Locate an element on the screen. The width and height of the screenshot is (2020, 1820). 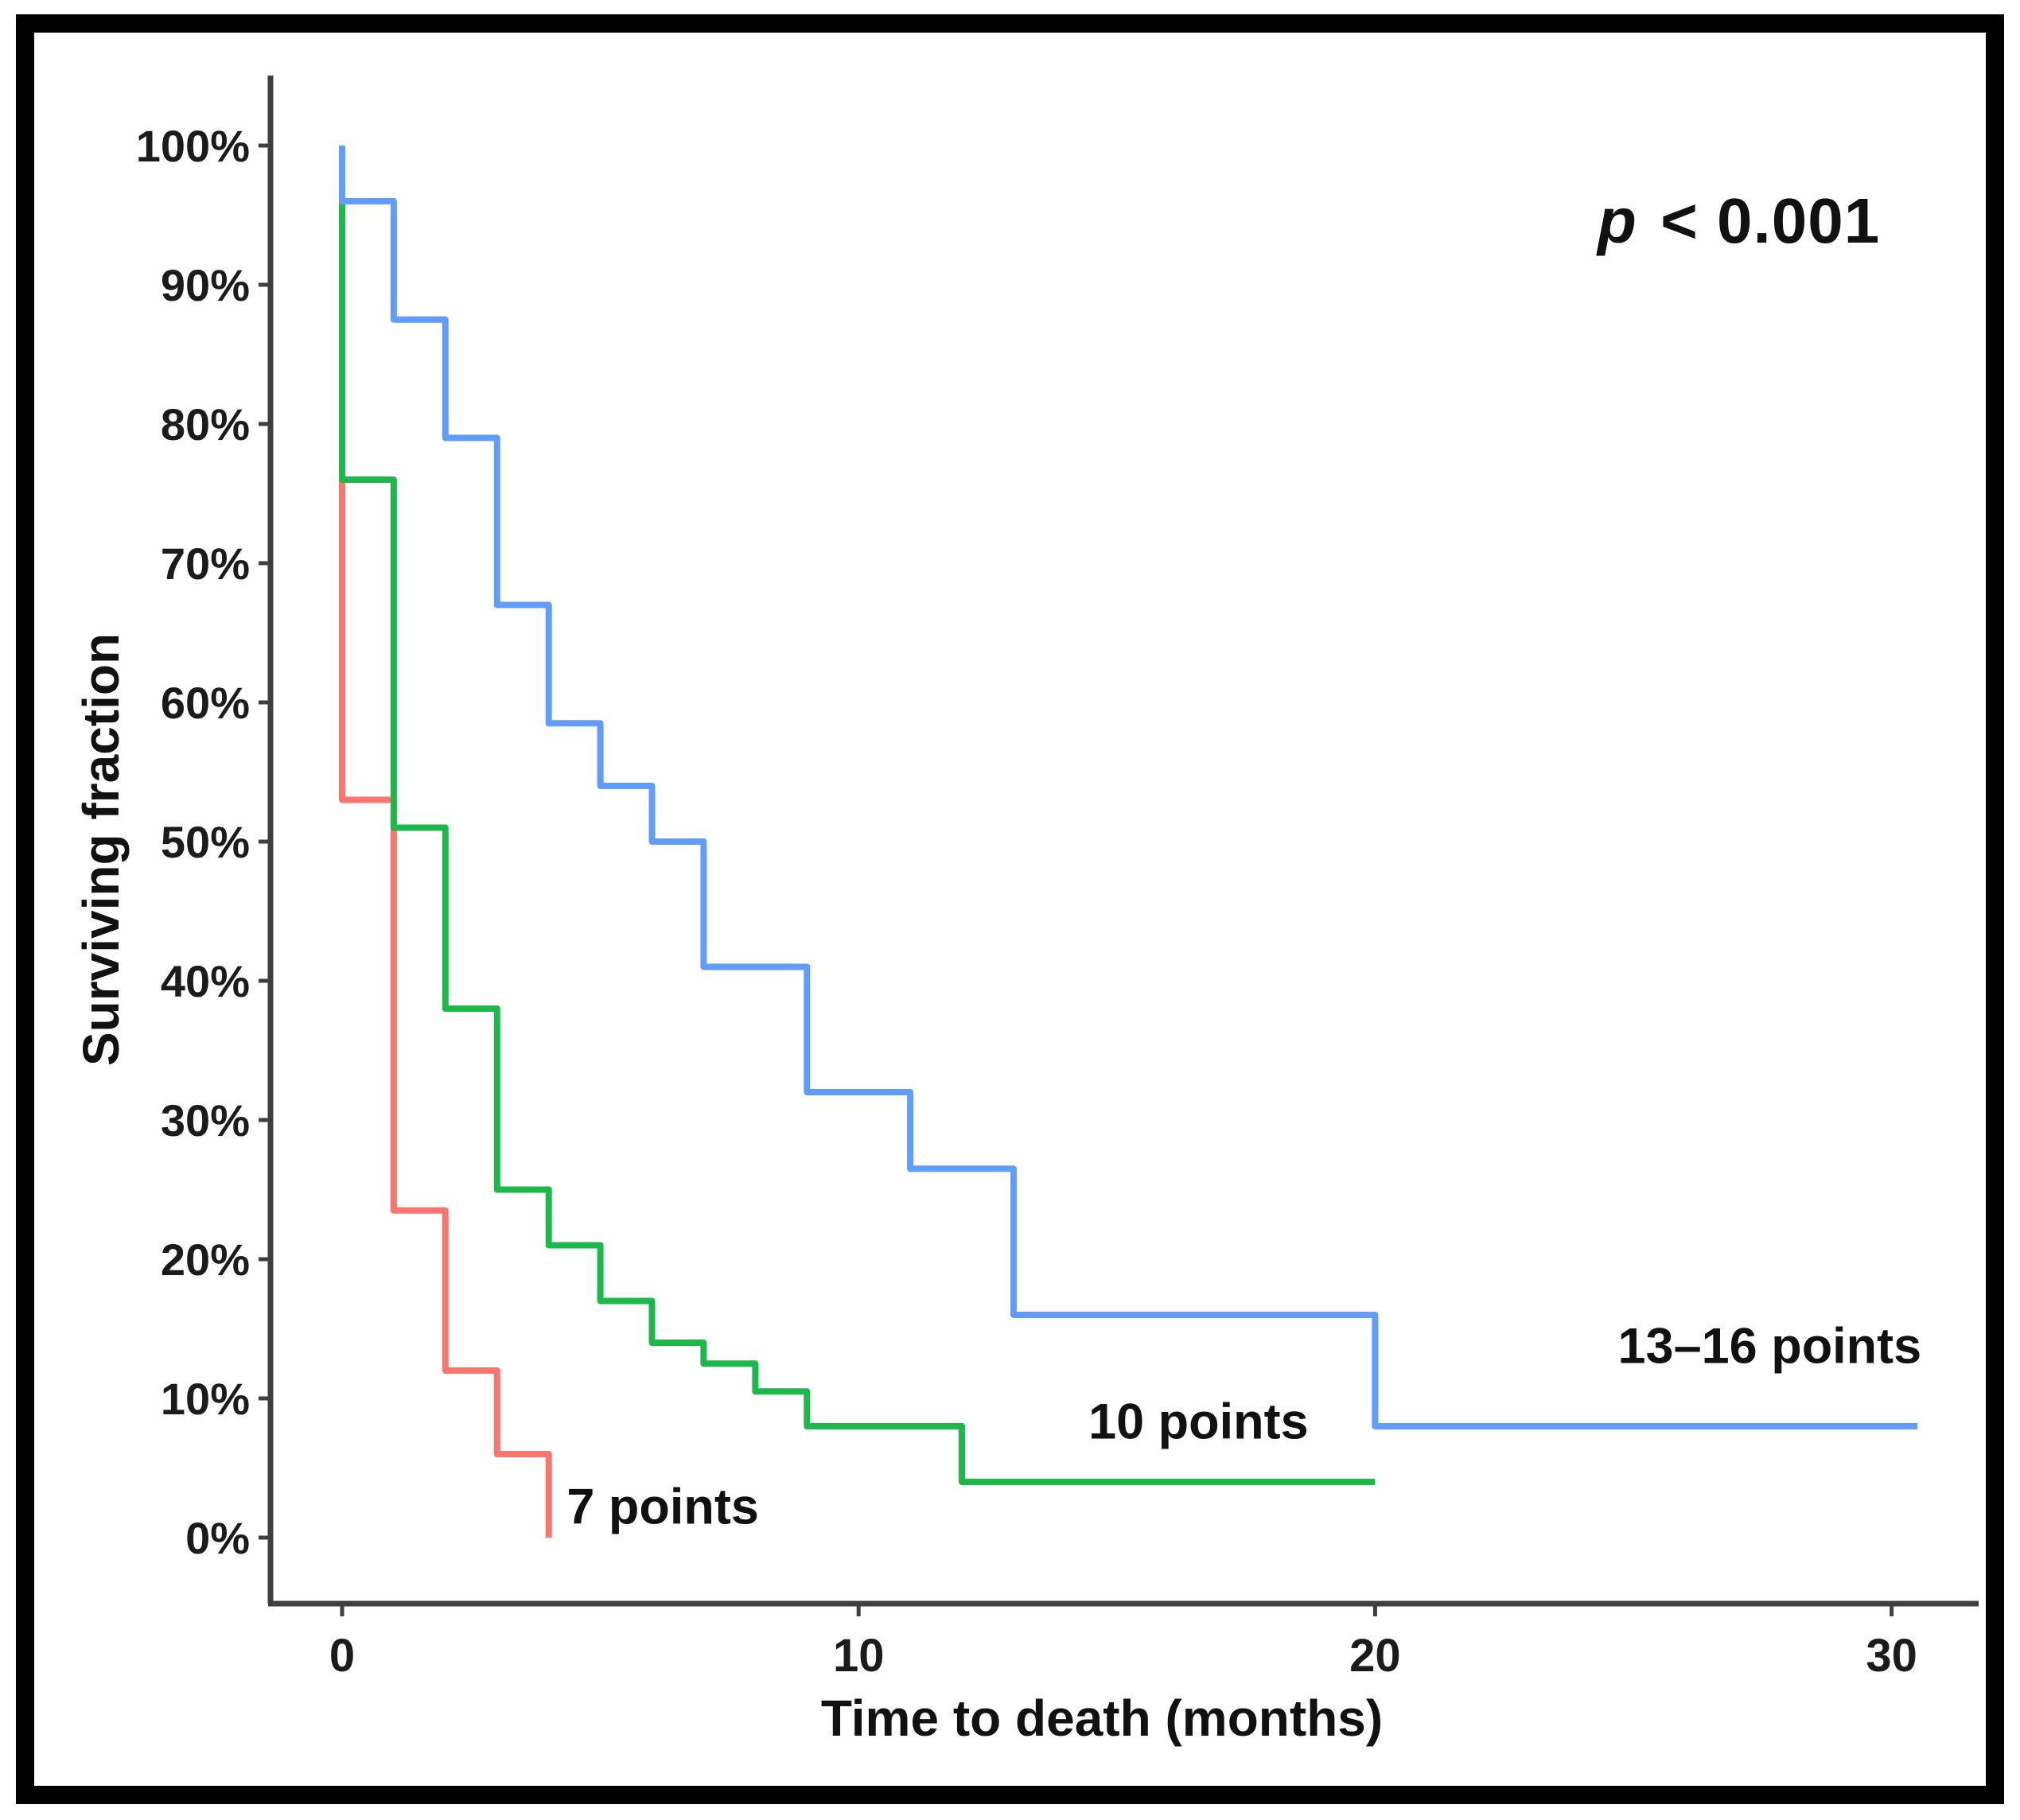
series-label-7-points: 7 points is located at coordinates (662, 1506).